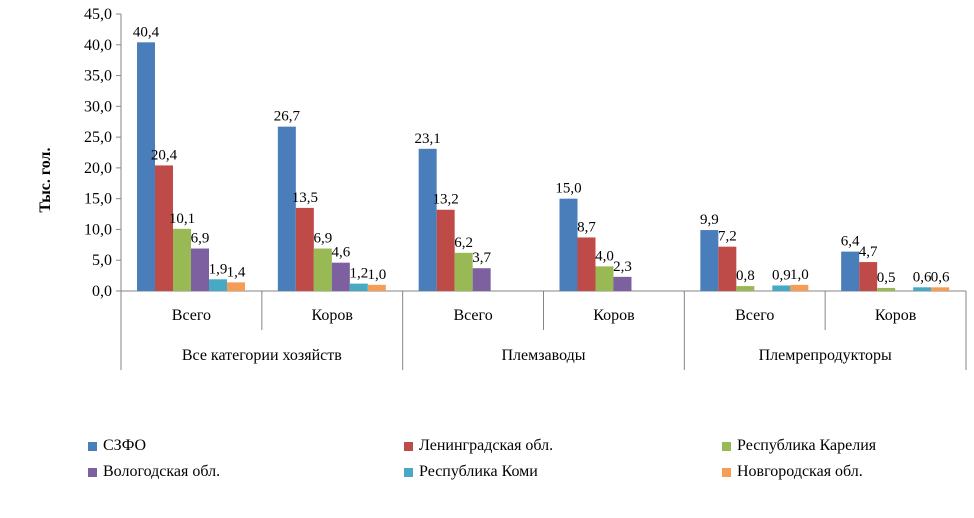 This screenshot has width=974, height=518. I want to click on data-label: 1,4, so click(236, 272).